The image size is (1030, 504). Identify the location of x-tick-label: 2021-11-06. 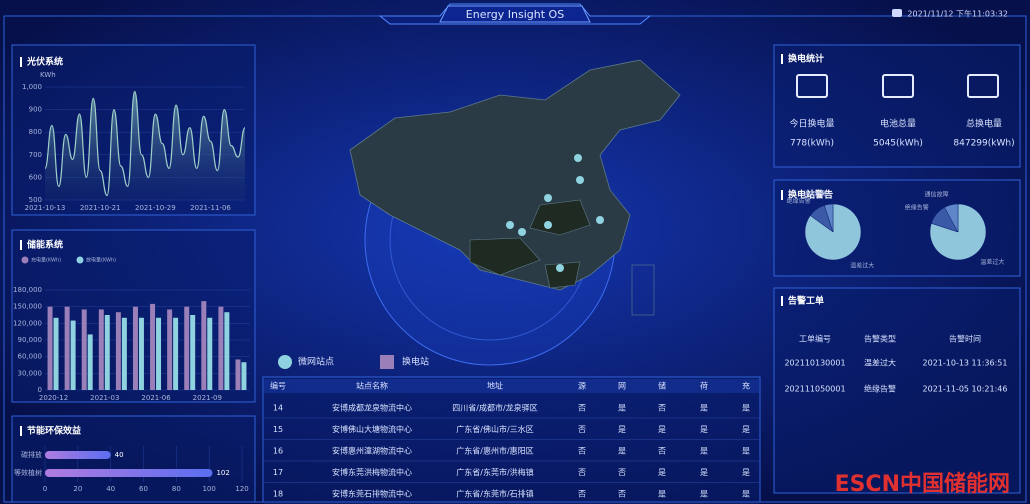
(210, 208).